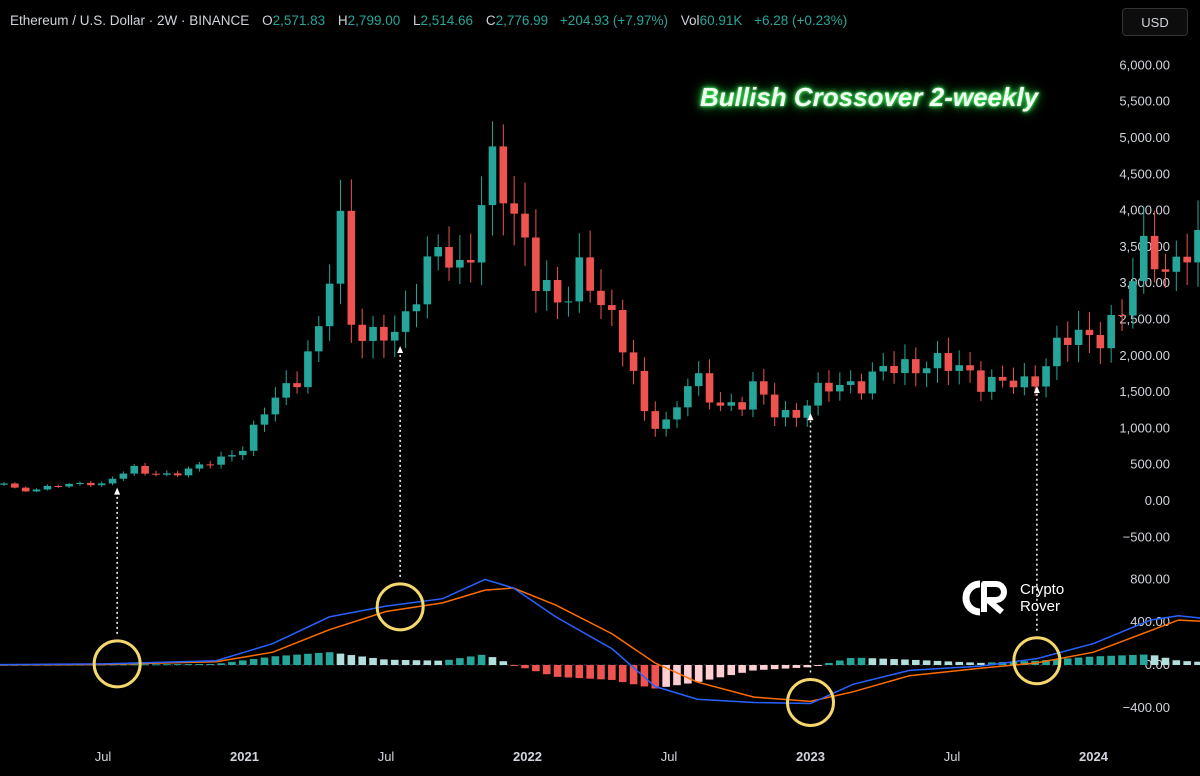 The image size is (1200, 776). Describe the element at coordinates (721, 20) in the screenshot. I see `volume-value: 60.91K` at that location.